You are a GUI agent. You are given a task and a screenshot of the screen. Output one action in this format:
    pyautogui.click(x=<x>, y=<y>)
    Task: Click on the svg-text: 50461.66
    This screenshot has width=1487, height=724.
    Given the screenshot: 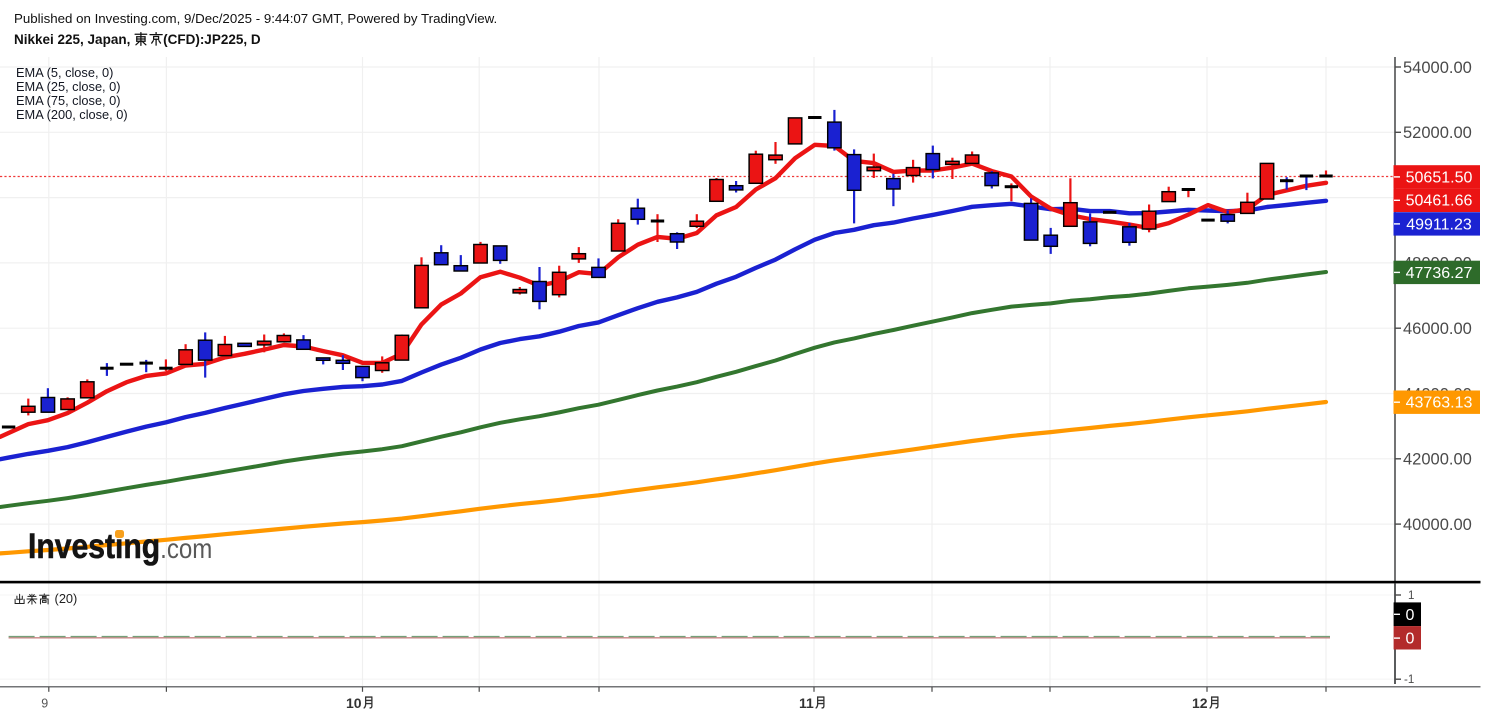 What is the action you would take?
    pyautogui.click(x=1439, y=201)
    